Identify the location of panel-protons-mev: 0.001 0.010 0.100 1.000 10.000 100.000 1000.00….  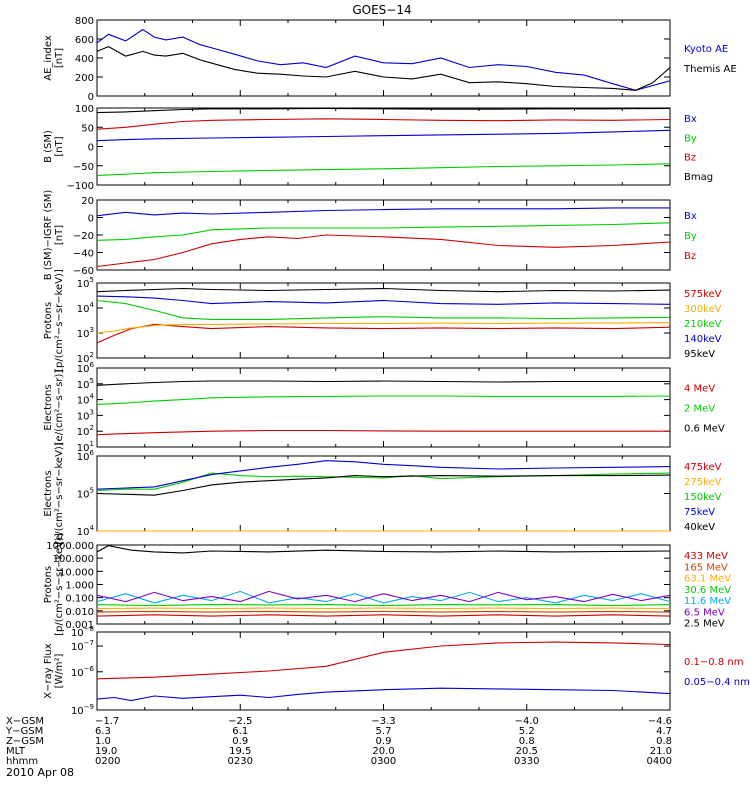
(387, 584).